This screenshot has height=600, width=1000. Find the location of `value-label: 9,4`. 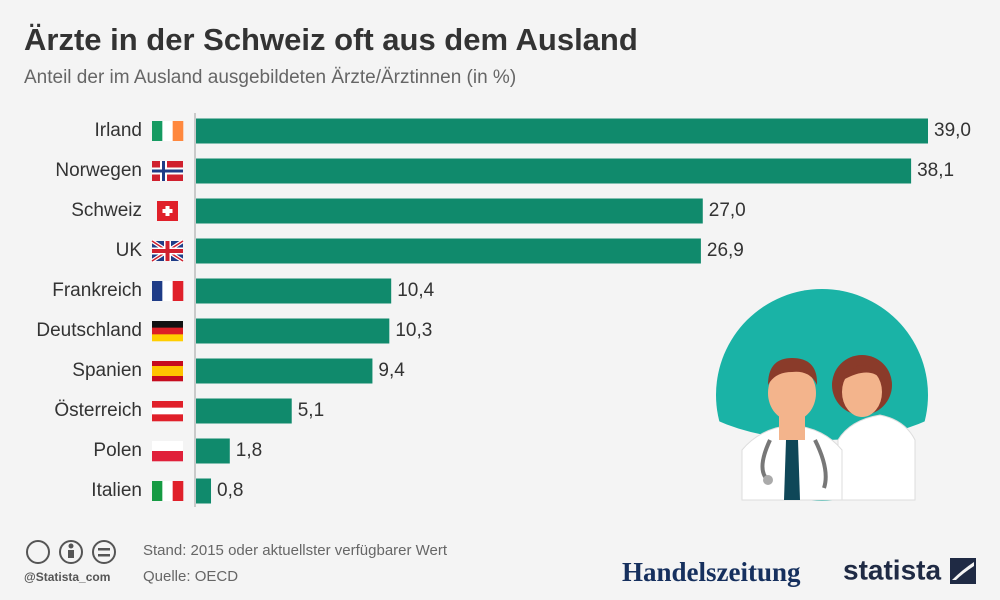

value-label: 9,4 is located at coordinates (391, 370).